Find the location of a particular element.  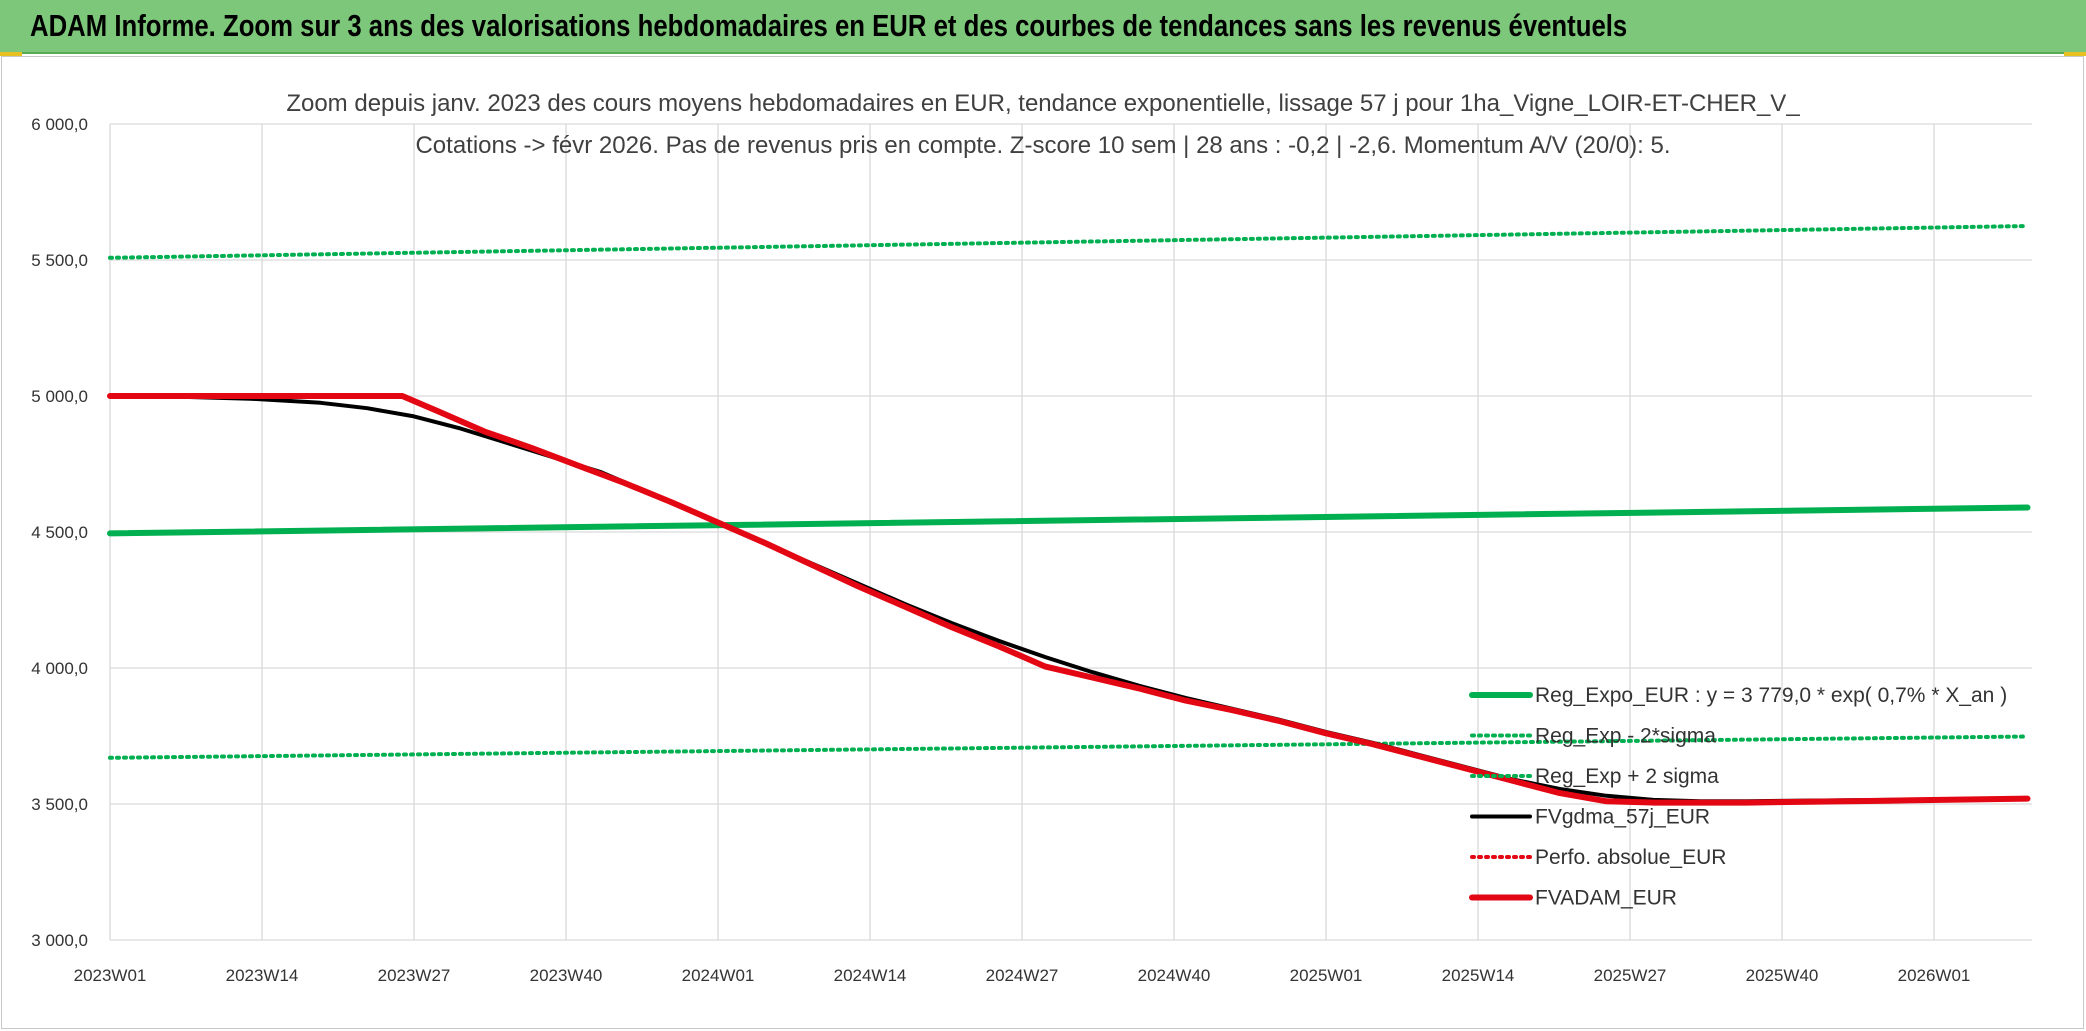

banner-accent-left is located at coordinates (11, 54).